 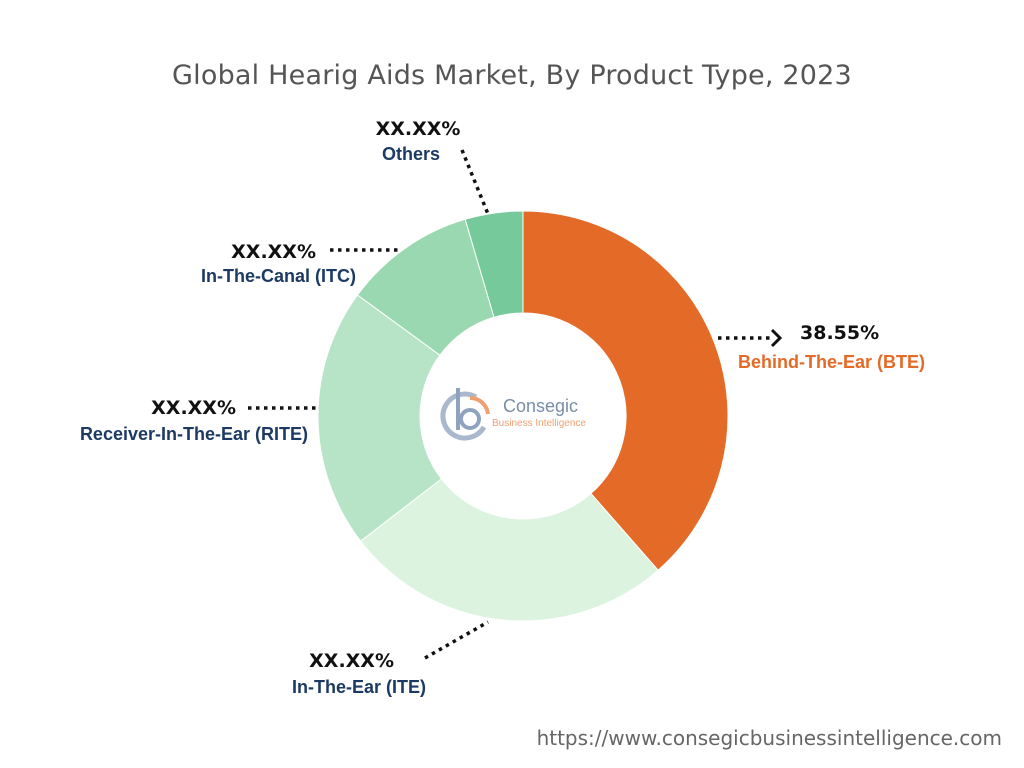 I want to click on slice-rite, so click(x=380, y=418).